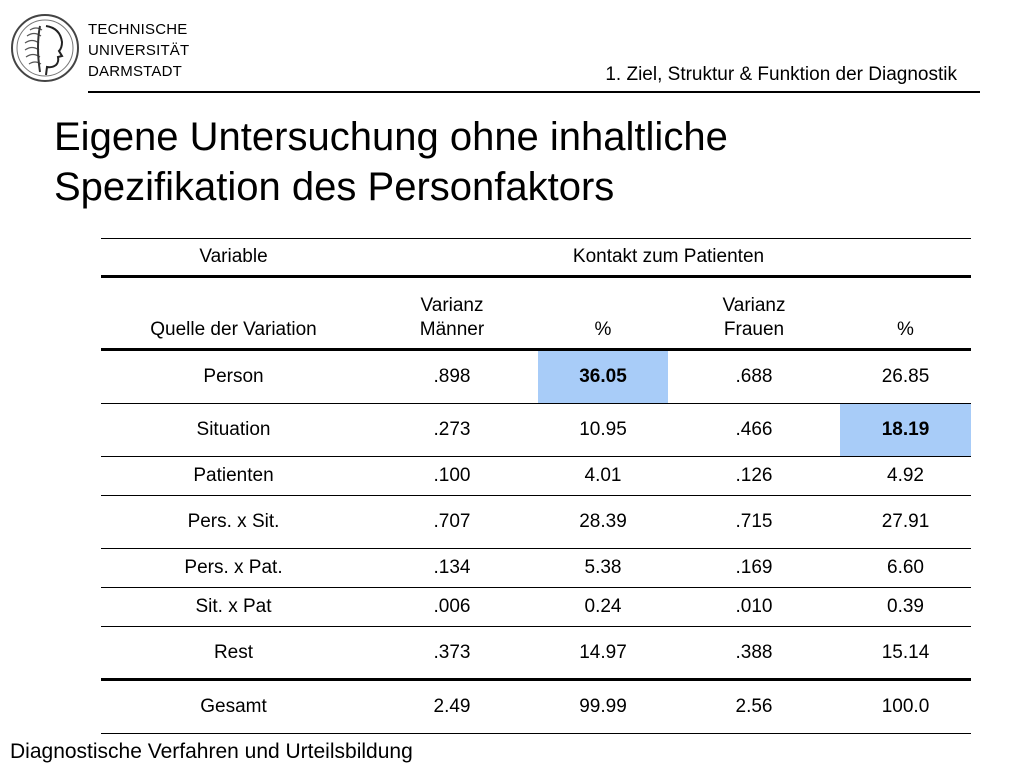  What do you see at coordinates (603, 476) in the screenshot?
I see `cell-percent-maenner: 4.01` at bounding box center [603, 476].